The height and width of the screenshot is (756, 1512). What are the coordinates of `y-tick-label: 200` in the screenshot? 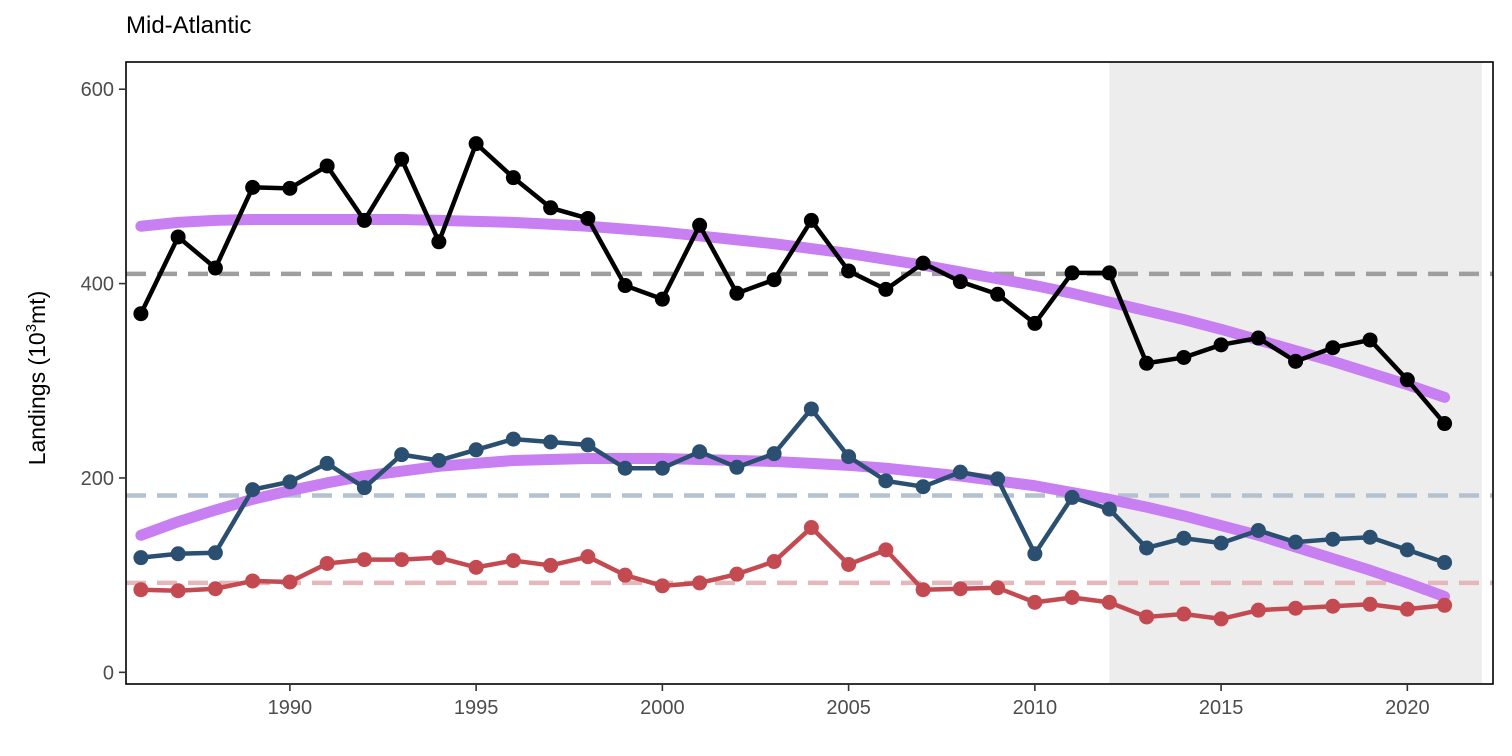 It's located at (97, 479).